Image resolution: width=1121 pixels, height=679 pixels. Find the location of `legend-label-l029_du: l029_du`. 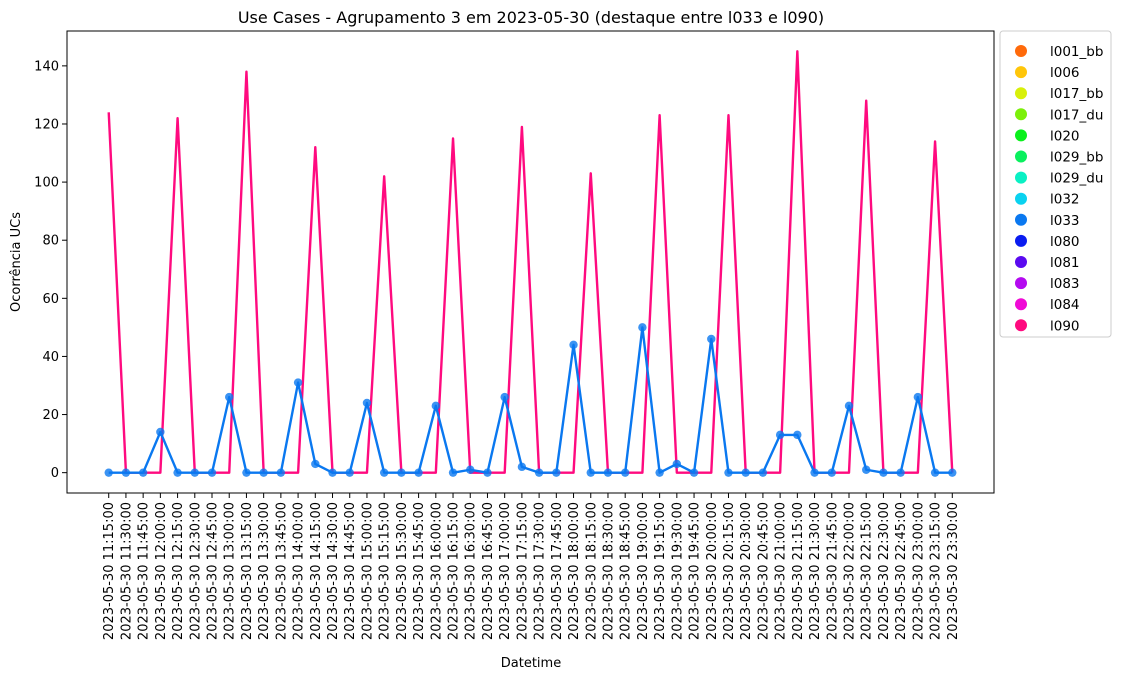

legend-label-l029_du: l029_du is located at coordinates (1076, 179).